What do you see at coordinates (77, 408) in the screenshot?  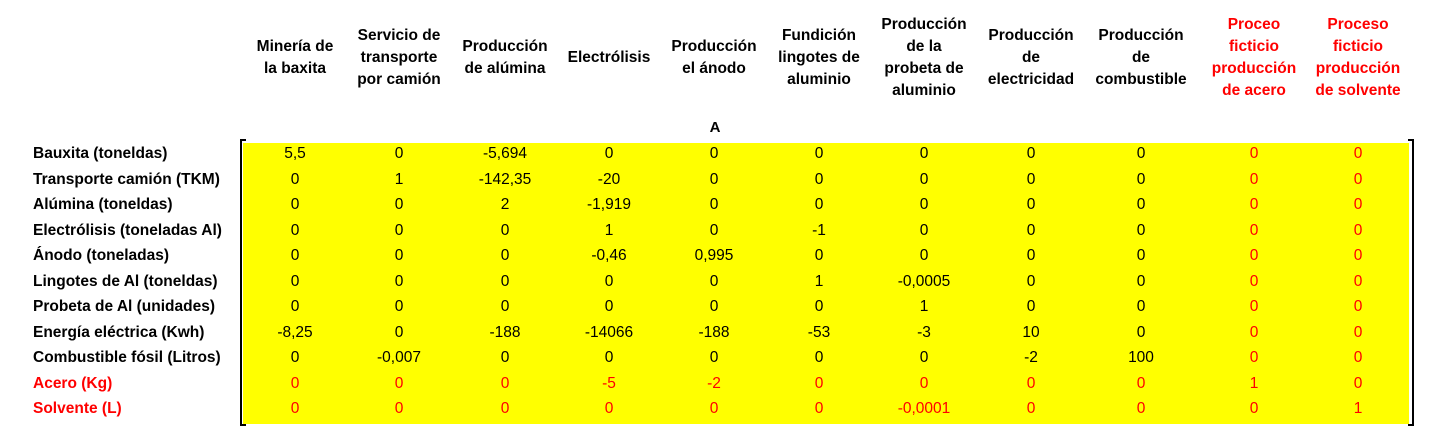 I see `row-label: Solvente (L)` at bounding box center [77, 408].